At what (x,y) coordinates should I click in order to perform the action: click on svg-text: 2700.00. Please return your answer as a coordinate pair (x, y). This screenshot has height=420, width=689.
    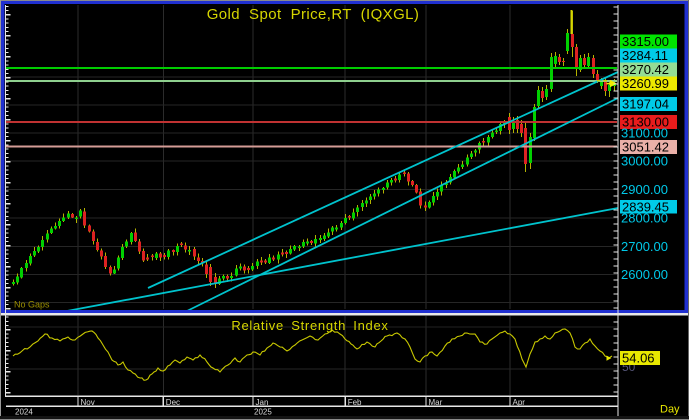
    Looking at the image, I should click on (644, 246).